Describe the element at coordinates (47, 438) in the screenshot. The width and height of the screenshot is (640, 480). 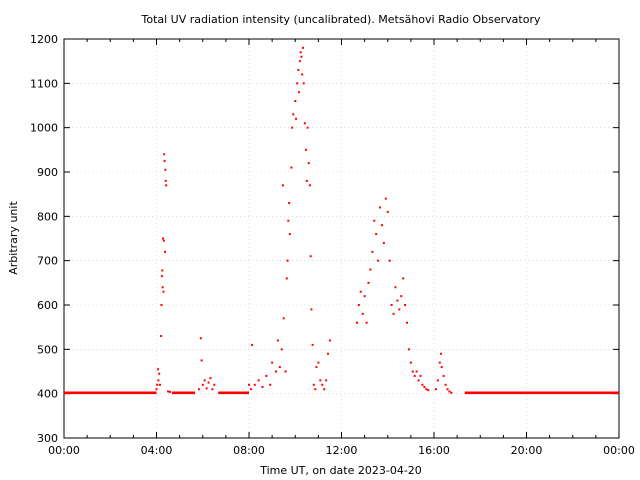
I see `y-tick-label: 300` at that location.